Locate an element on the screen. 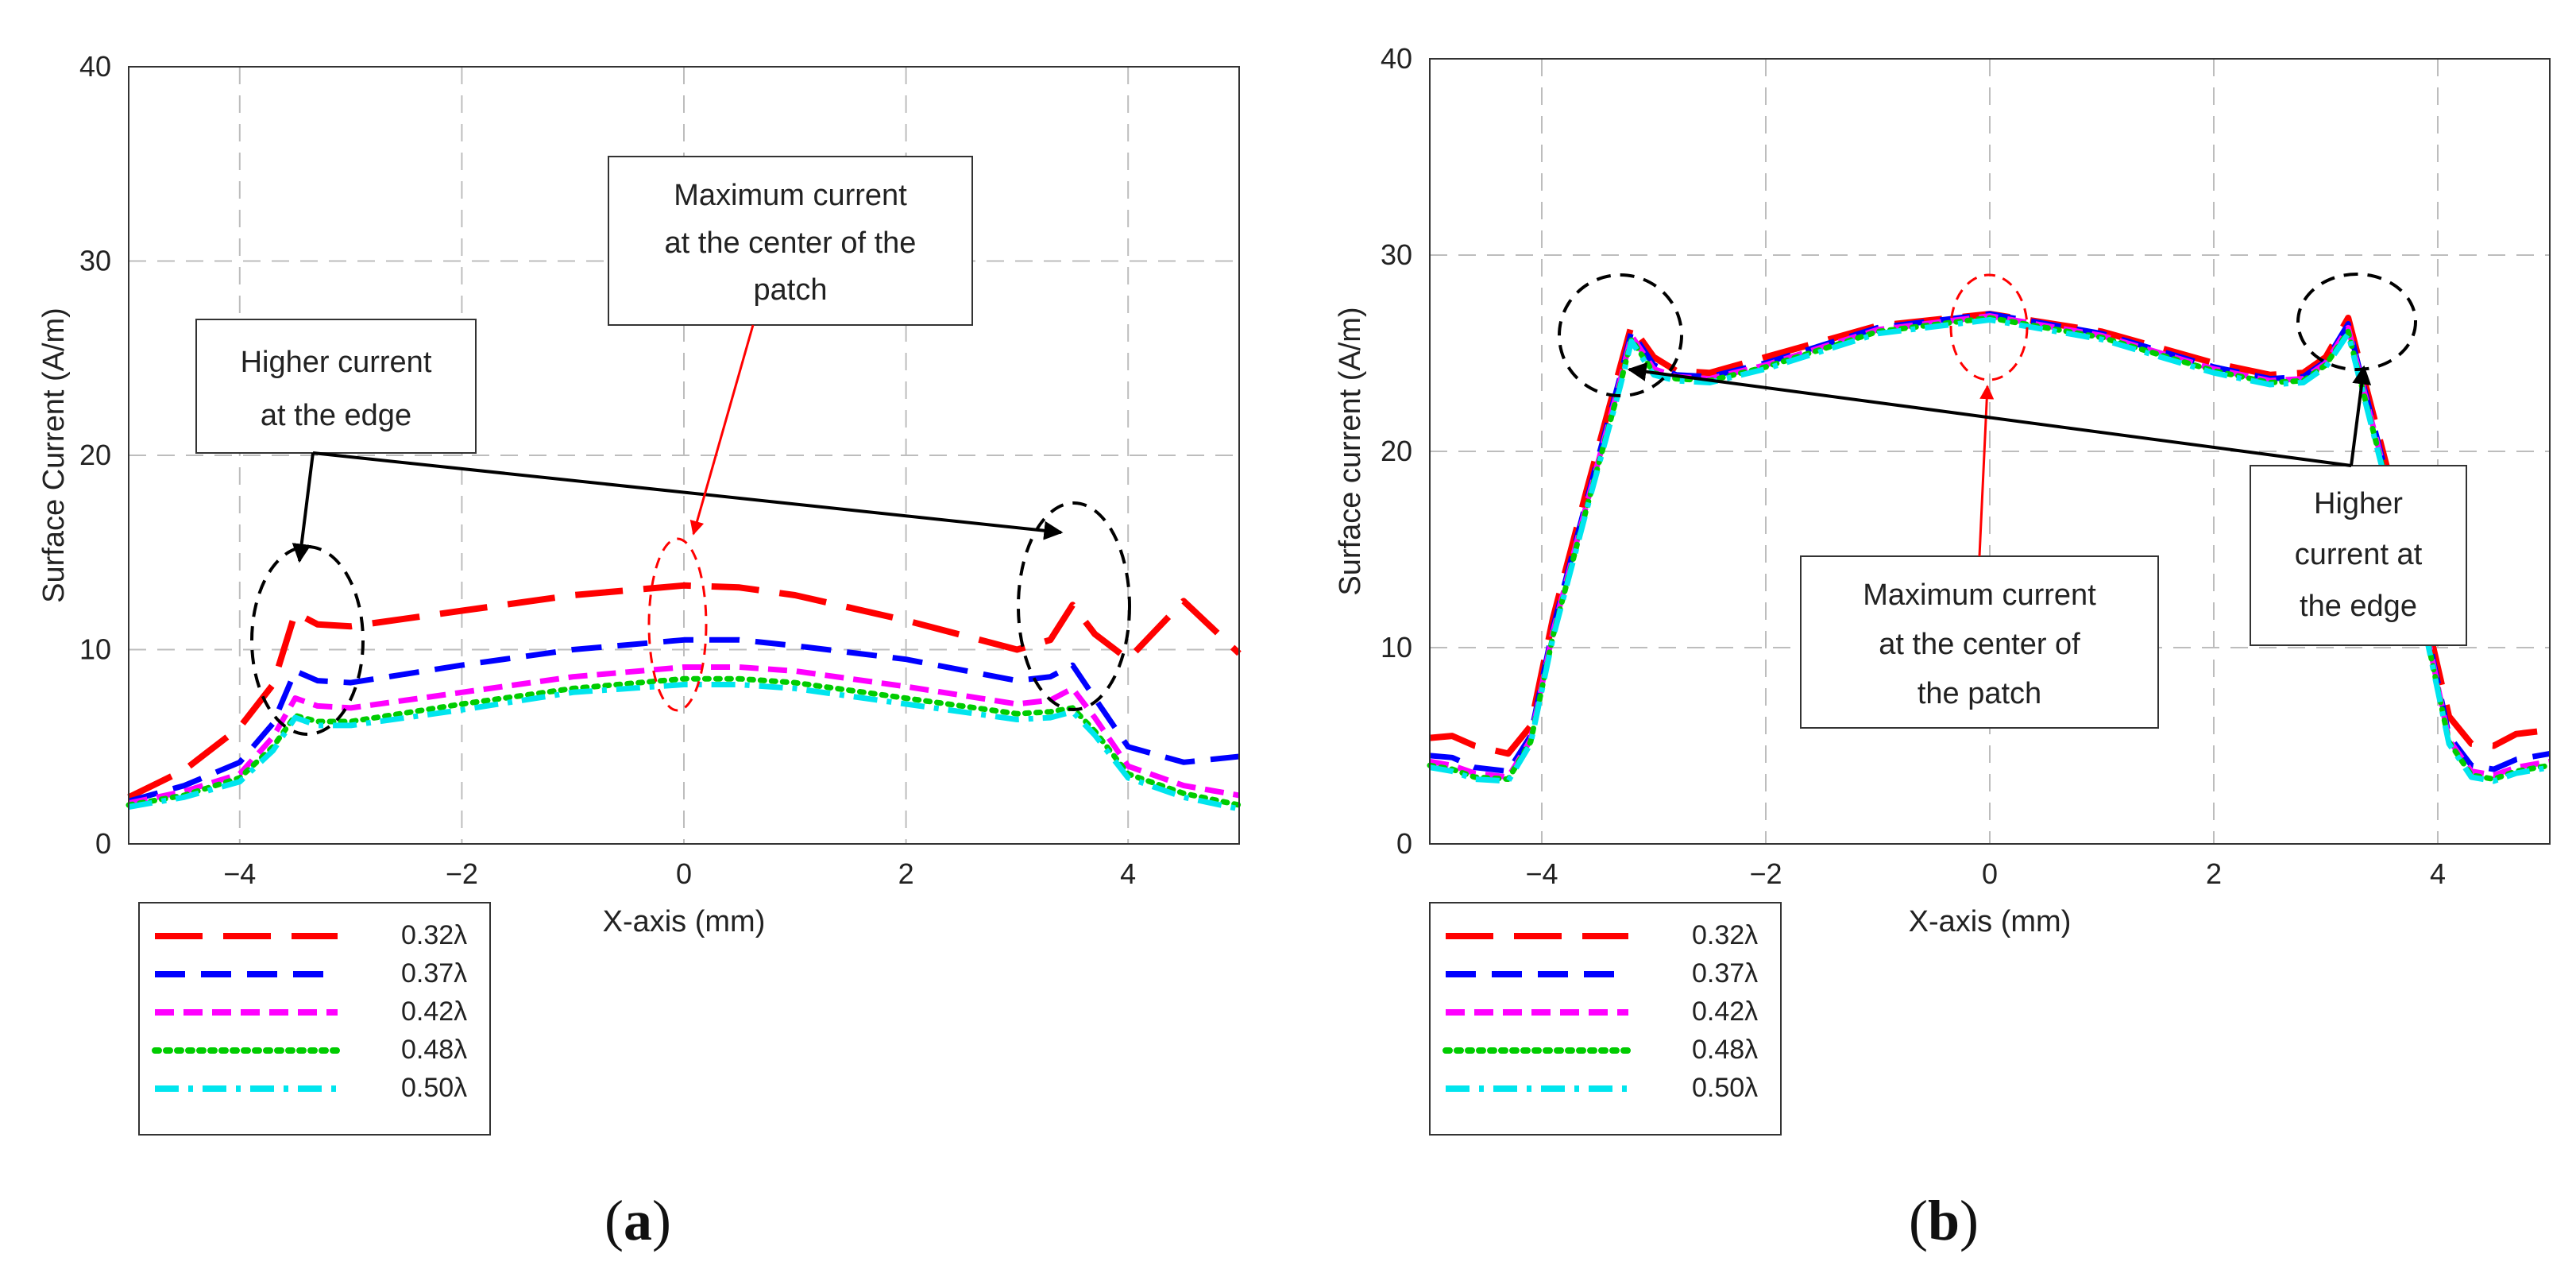 The width and height of the screenshot is (2576, 1273). x-tick-labels-a: −4 −2 0 2 4 is located at coordinates (679, 873).